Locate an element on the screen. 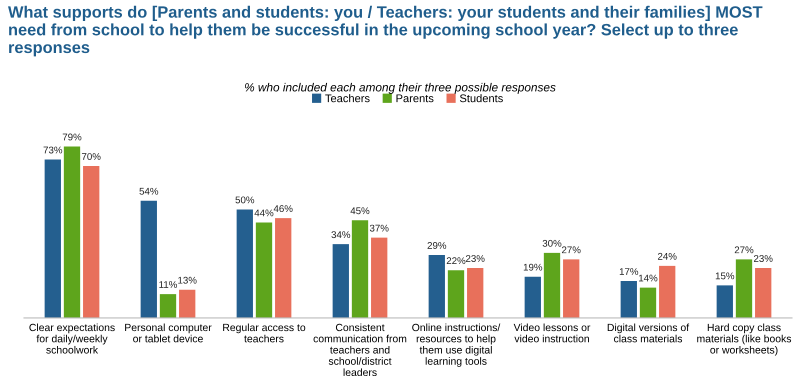 The image size is (800, 384). data-label: 17% is located at coordinates (629, 271).